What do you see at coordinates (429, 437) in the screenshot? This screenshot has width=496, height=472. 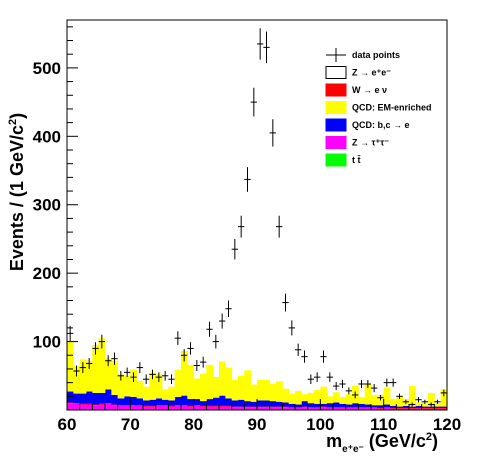 I see `x-axis-title-sup: 2` at bounding box center [429, 437].